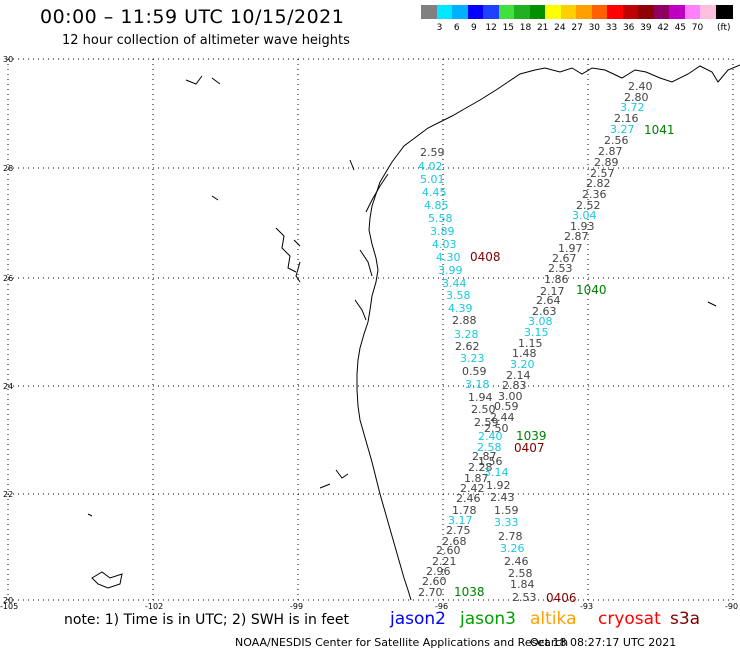 Image resolution: width=740 pixels, height=650 pixels. What do you see at coordinates (685, 619) in the screenshot?
I see `legend-s3a: s3a` at bounding box center [685, 619].